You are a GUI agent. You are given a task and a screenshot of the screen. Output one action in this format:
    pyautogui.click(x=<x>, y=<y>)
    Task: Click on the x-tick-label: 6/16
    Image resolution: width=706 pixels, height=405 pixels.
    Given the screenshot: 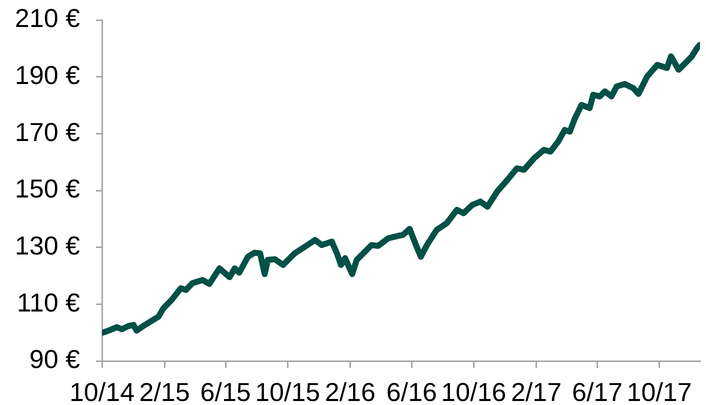 What is the action you would take?
    pyautogui.click(x=411, y=390)
    